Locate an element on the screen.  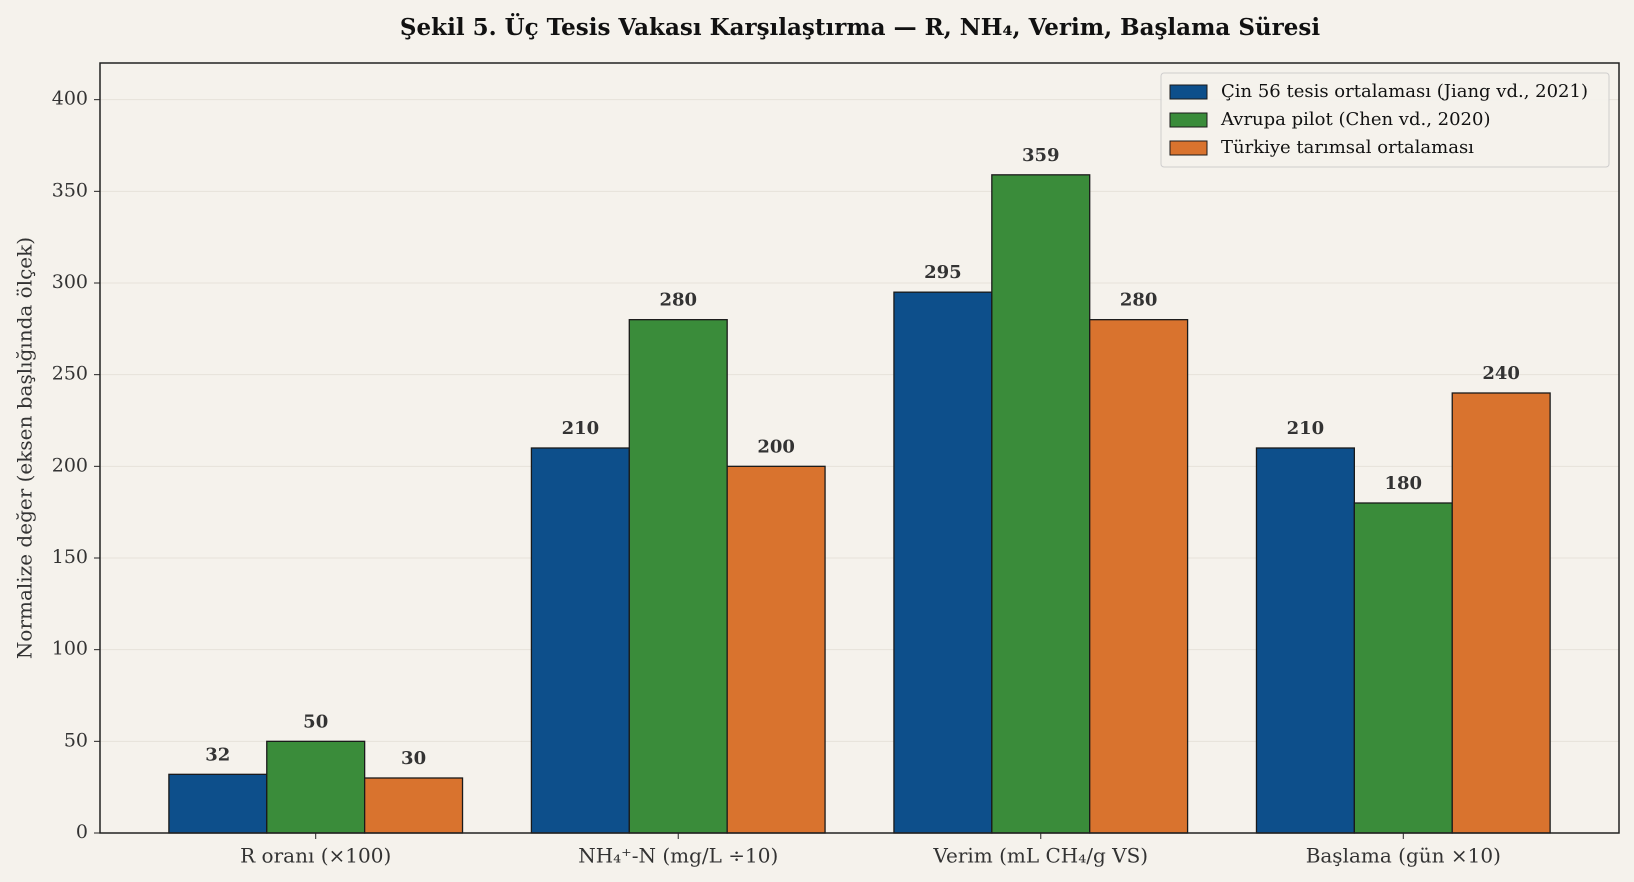
value-label: 32 is located at coordinates (217, 754).